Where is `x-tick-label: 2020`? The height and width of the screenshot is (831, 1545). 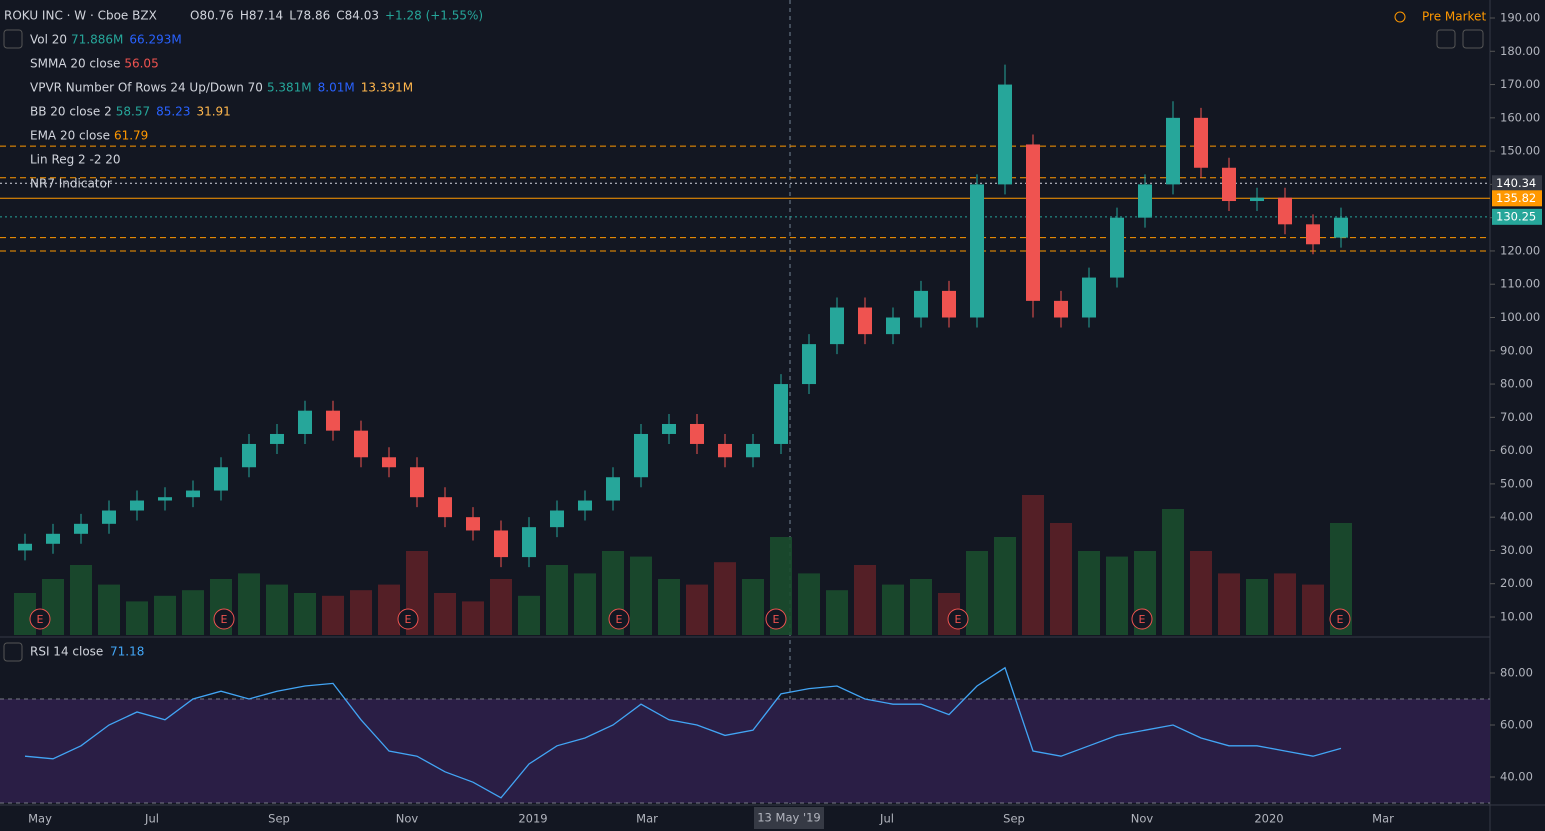 x-tick-label: 2020 is located at coordinates (1268, 819).